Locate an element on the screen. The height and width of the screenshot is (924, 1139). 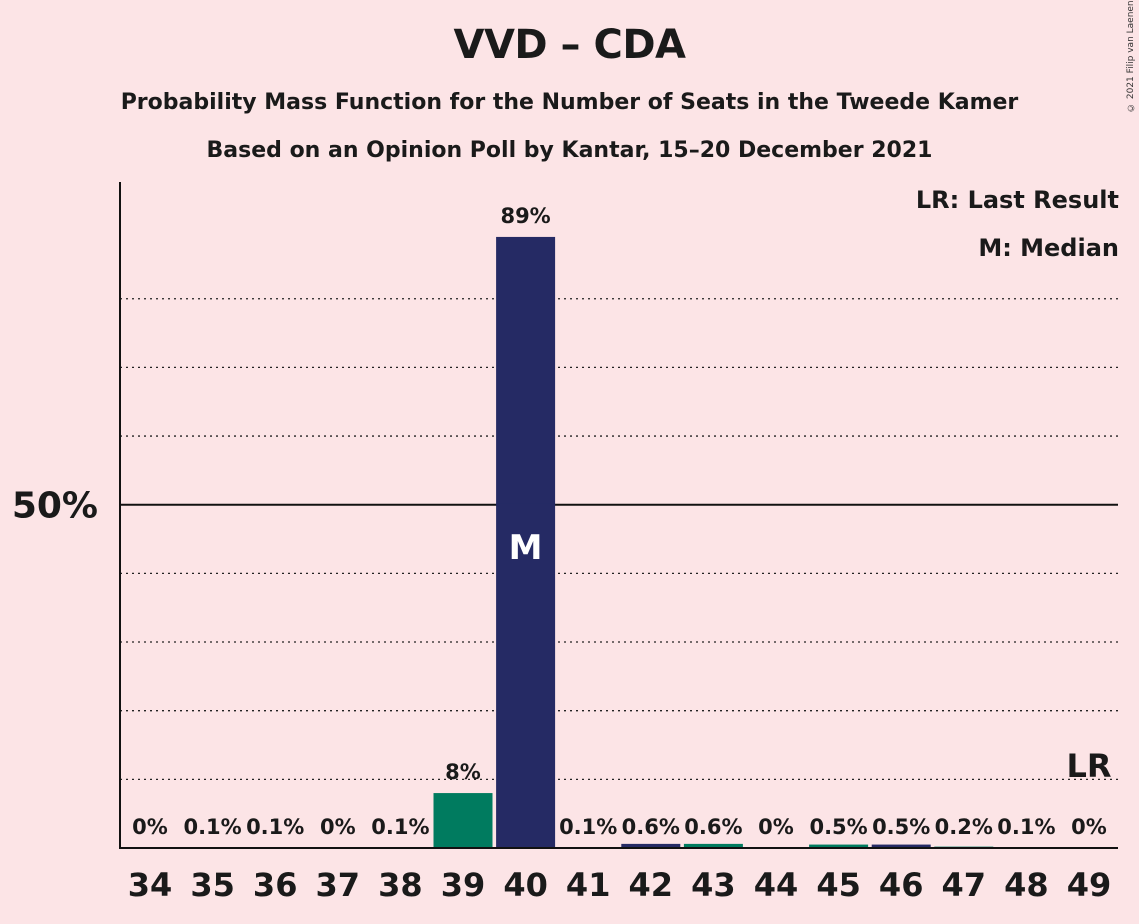
data-label-43: 0.6% is located at coordinates (713, 827).